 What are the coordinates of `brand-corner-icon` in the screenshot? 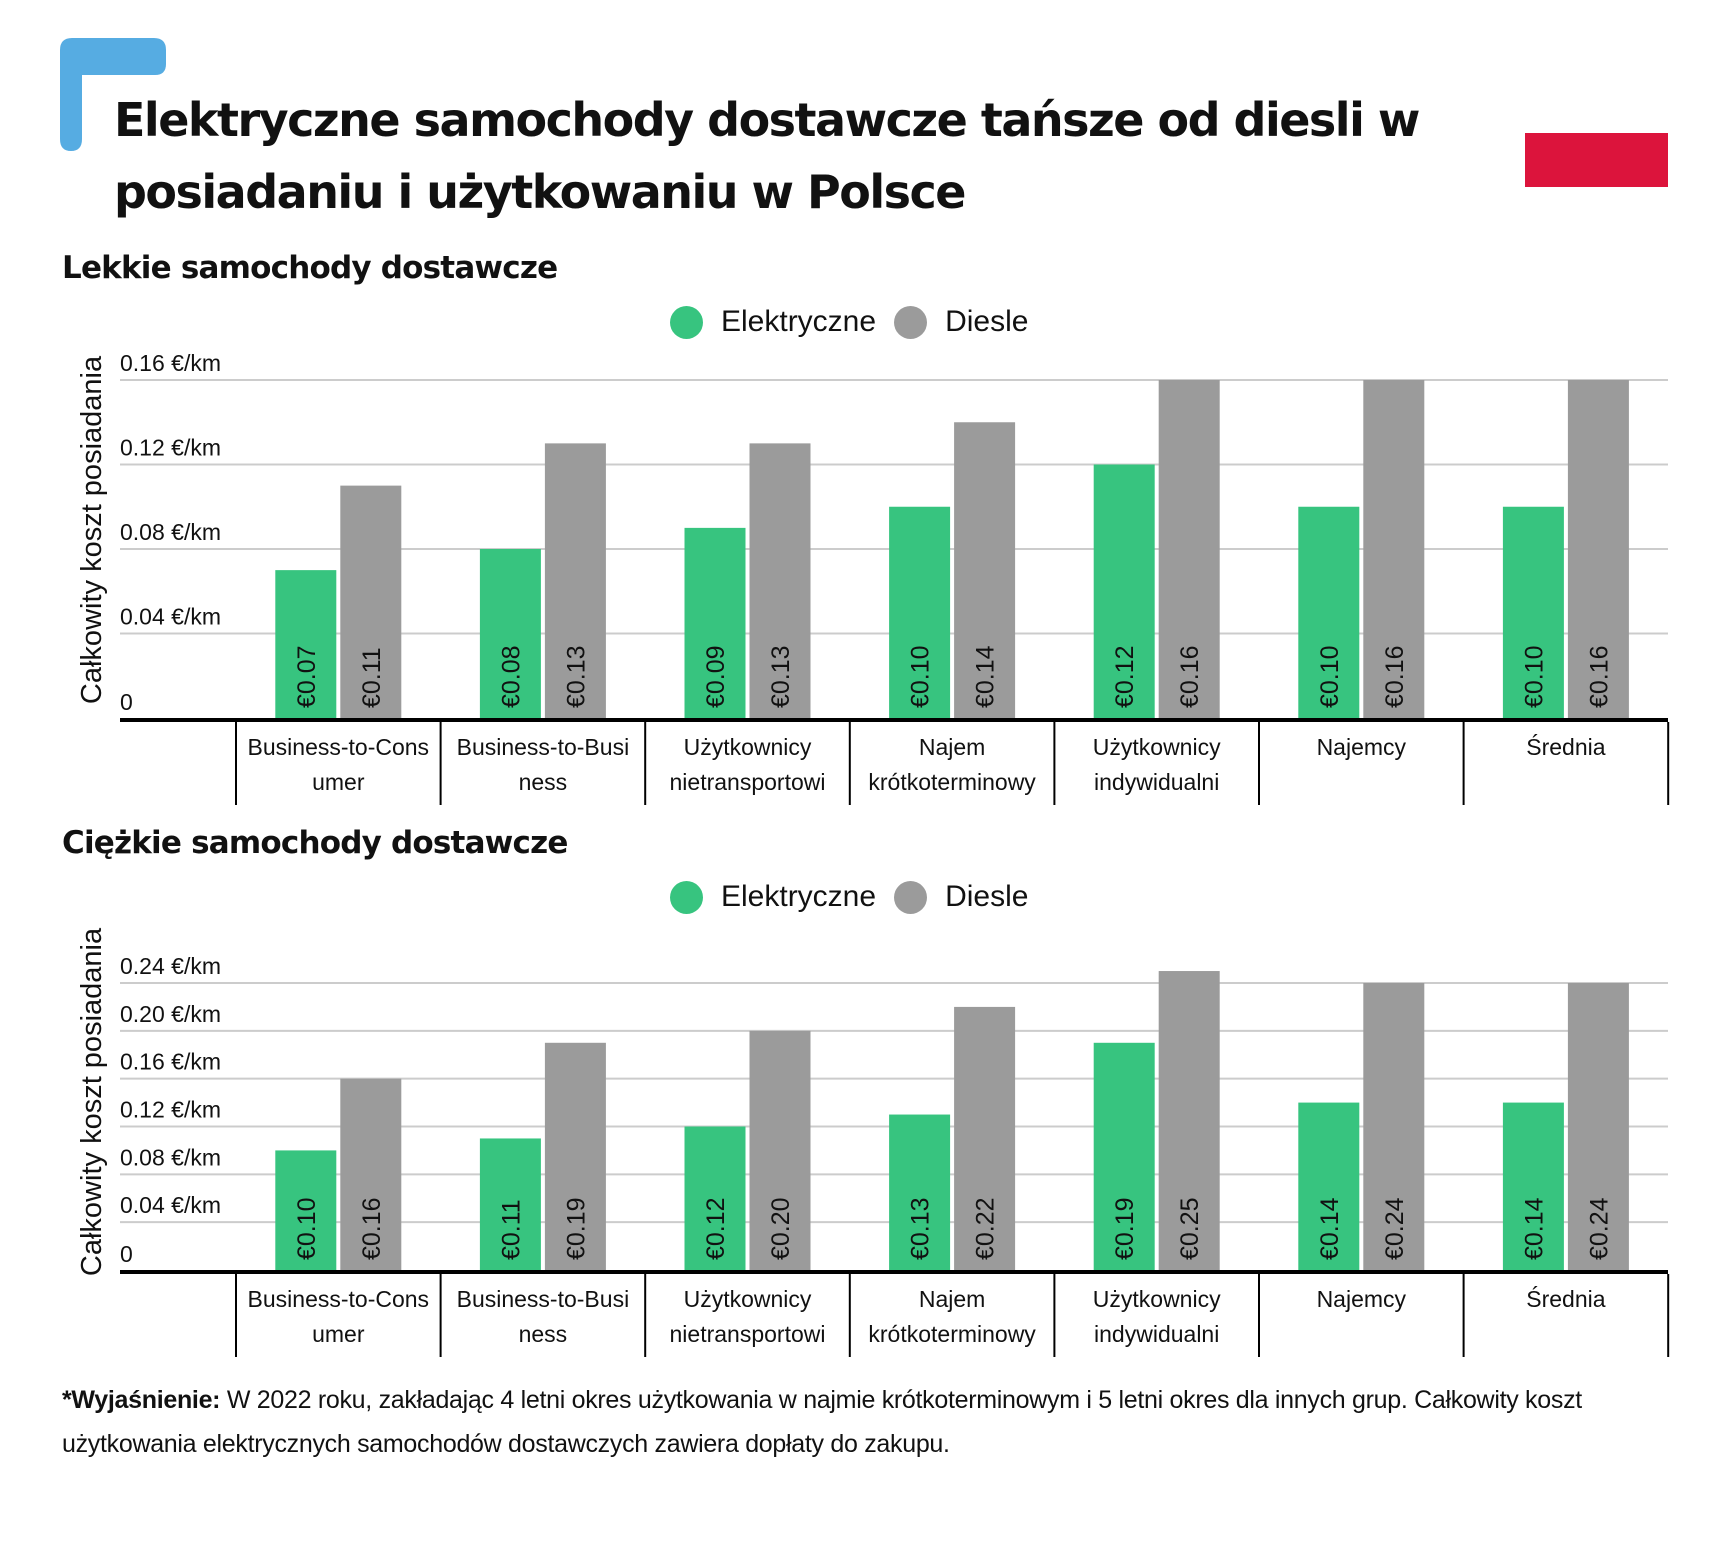 It's located at (113, 94).